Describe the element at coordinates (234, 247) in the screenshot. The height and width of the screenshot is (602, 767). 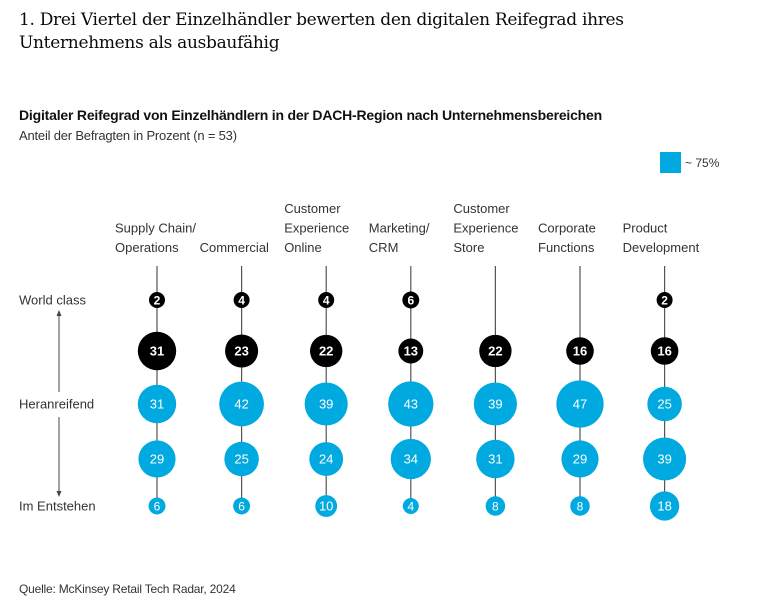
I see `column-header: Commercial` at that location.